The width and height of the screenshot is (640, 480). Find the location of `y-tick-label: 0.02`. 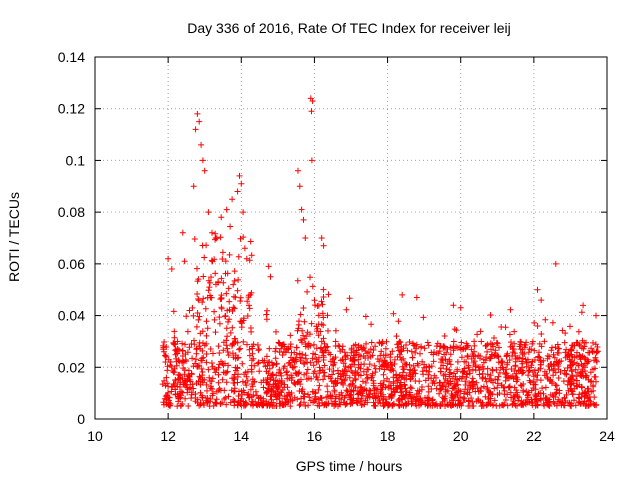

y-tick-label: 0.02 is located at coordinates (71, 367).